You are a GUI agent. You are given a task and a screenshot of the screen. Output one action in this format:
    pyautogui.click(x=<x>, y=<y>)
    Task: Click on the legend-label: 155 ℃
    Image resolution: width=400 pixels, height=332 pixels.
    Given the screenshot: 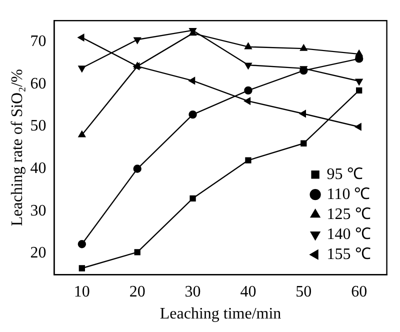 What is the action you would take?
    pyautogui.click(x=348, y=254)
    